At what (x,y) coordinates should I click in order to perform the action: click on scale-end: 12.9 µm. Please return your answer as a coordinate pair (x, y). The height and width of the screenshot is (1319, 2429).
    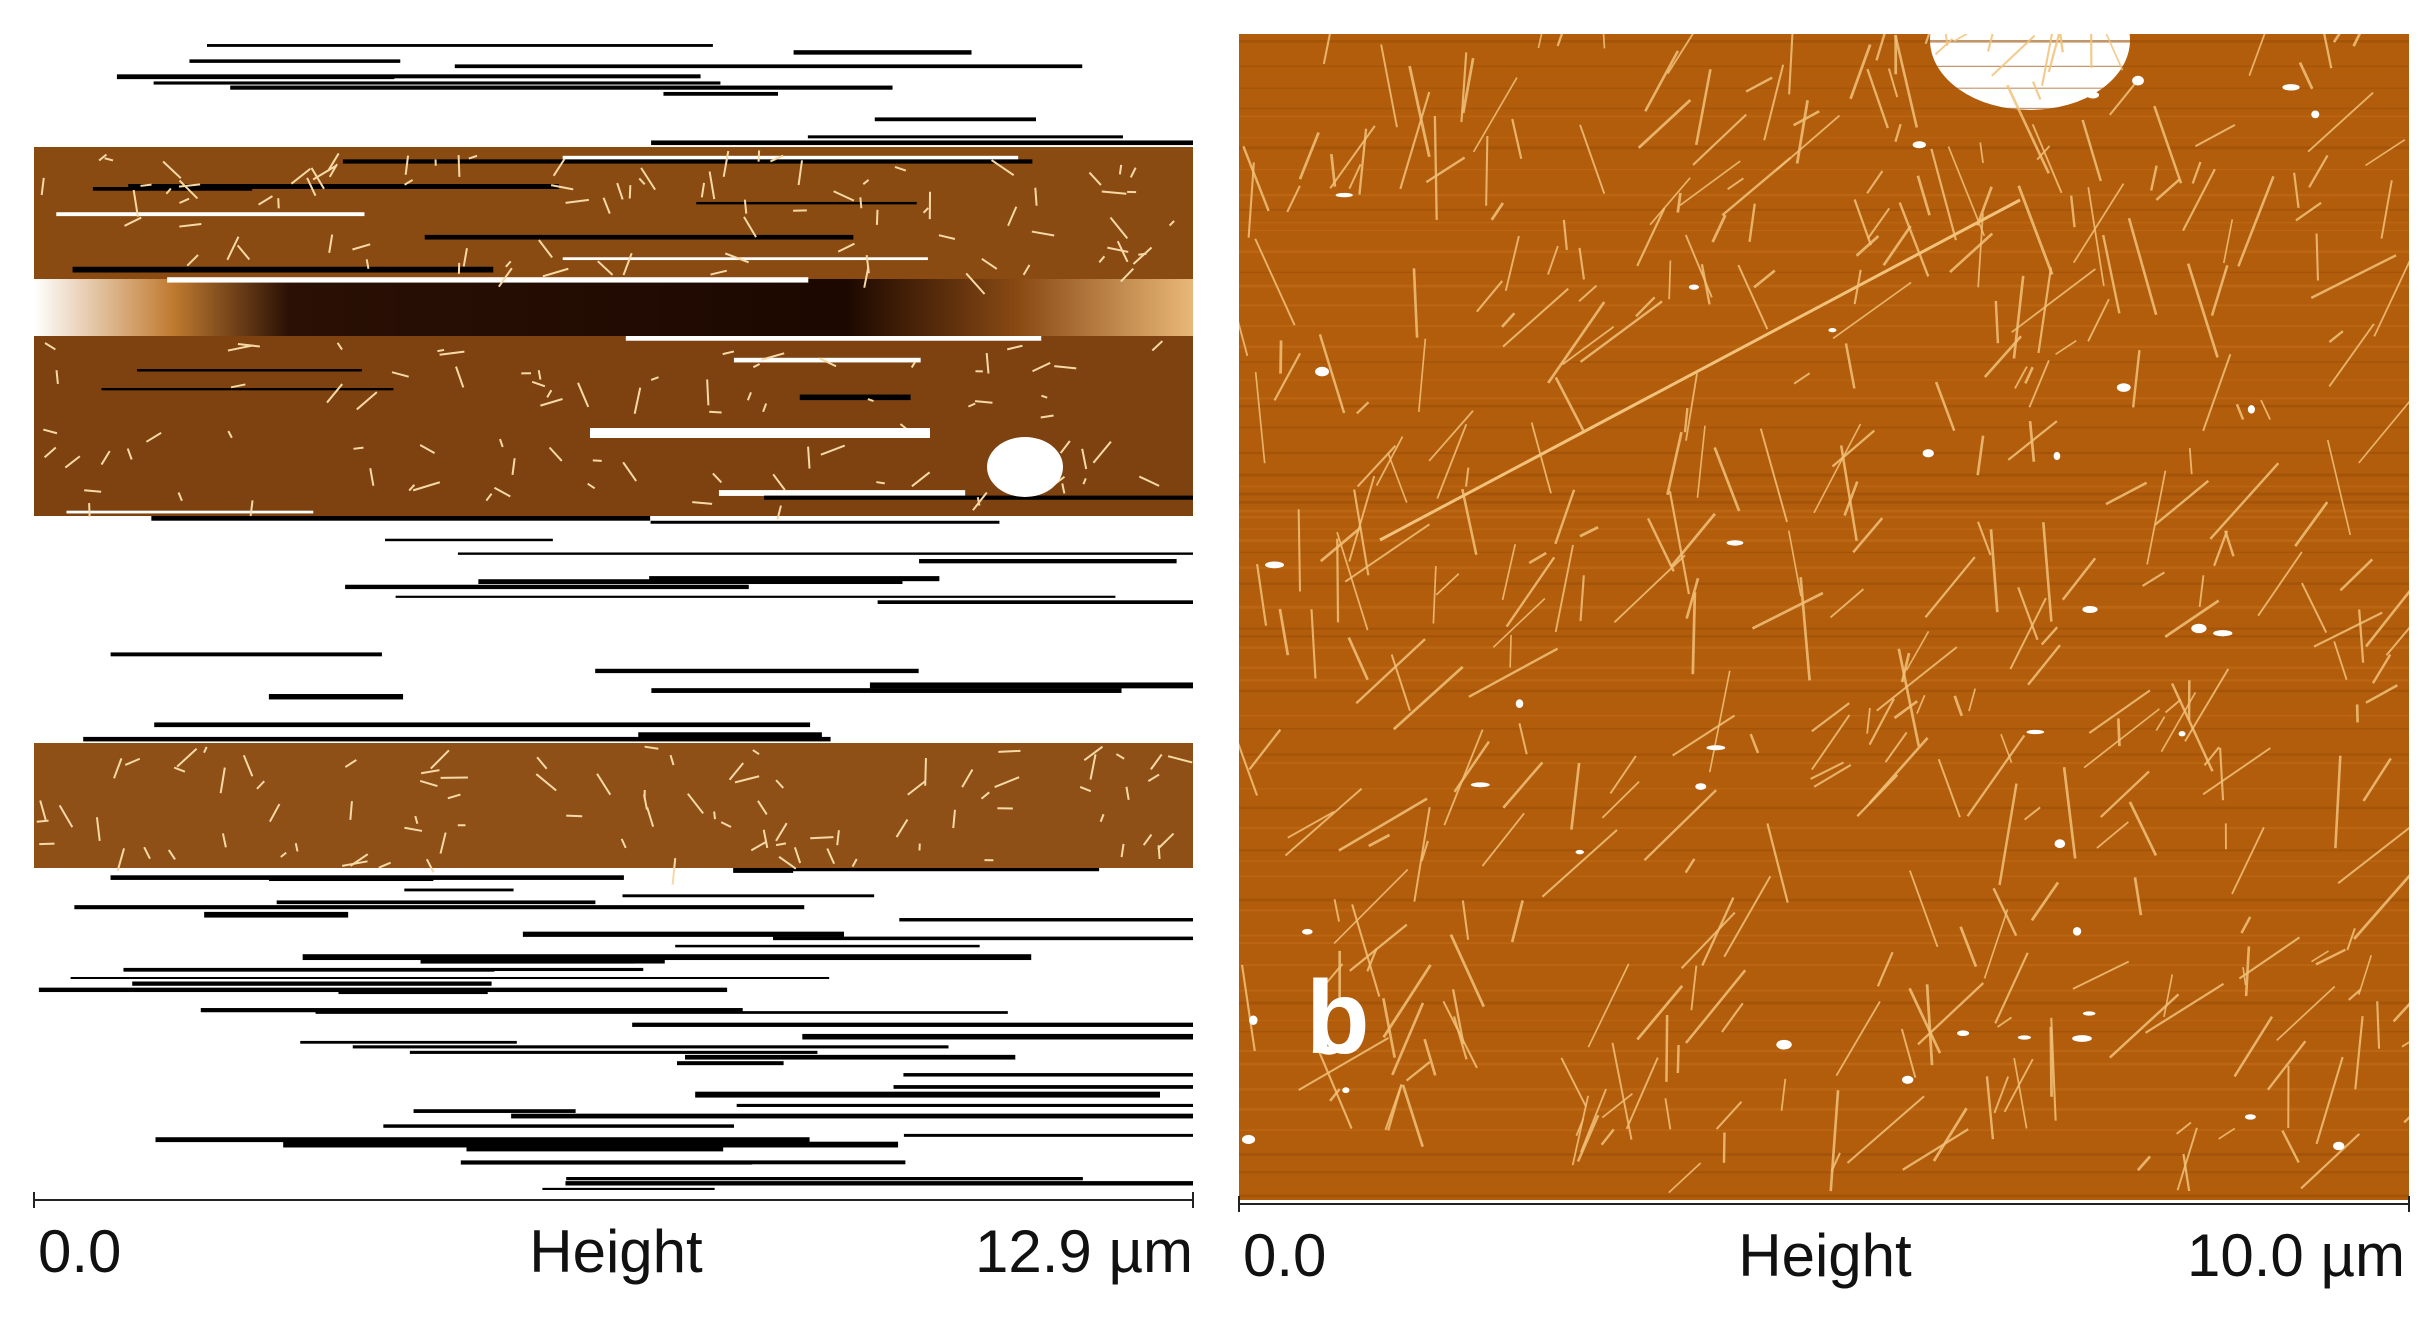
    Looking at the image, I should click on (1084, 1251).